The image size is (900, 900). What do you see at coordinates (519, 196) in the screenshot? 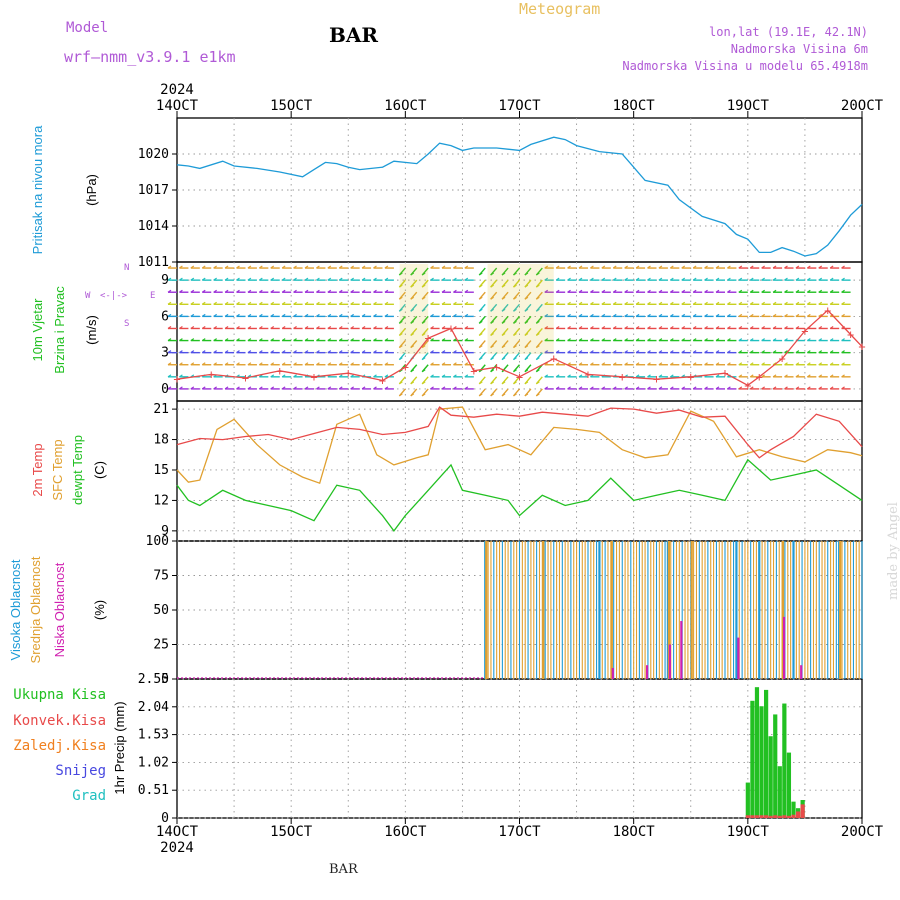
I see `pressure-line` at bounding box center [519, 196].